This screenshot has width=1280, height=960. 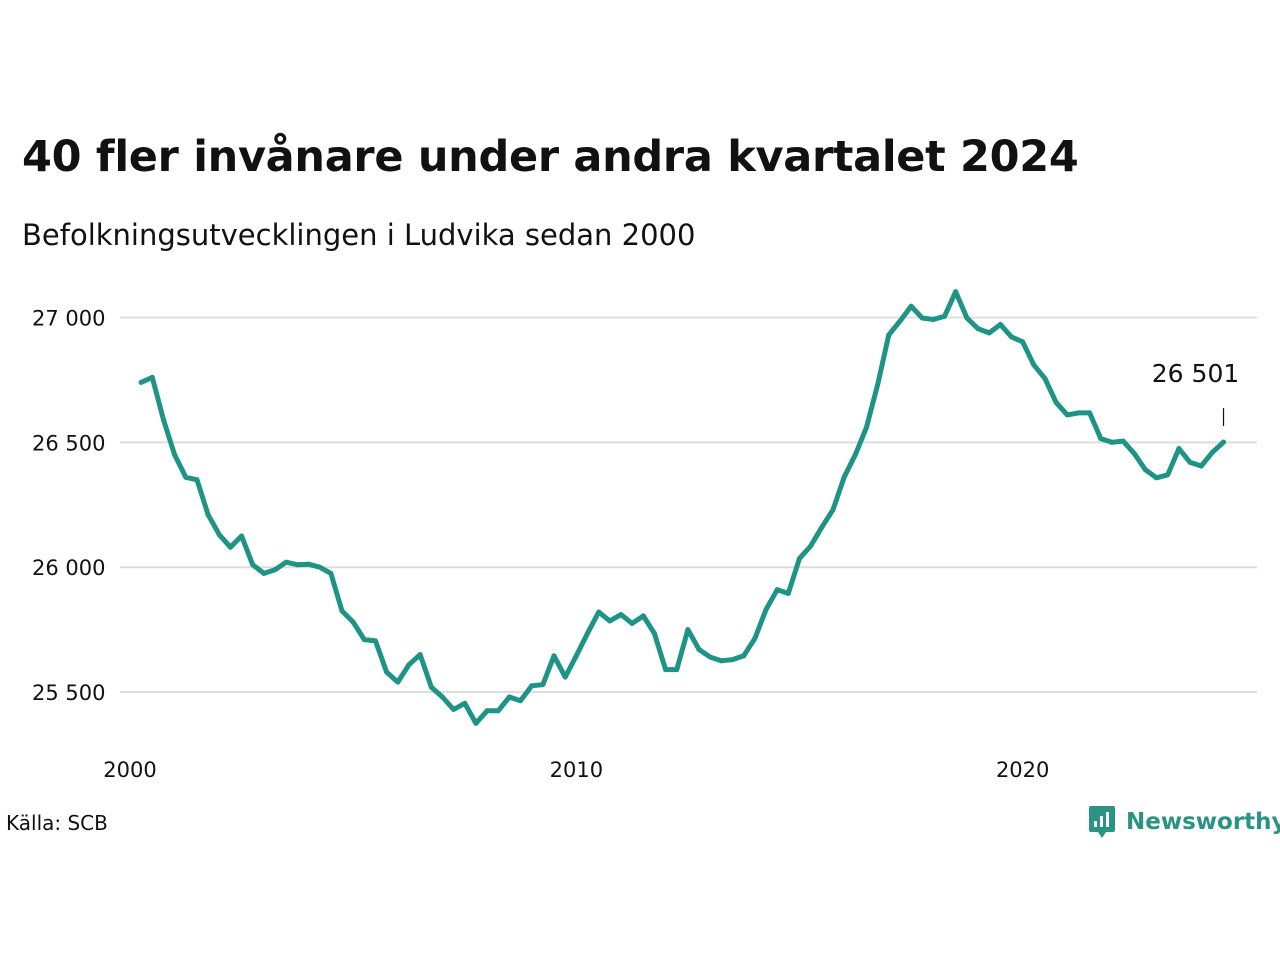 I want to click on source-credit: Källa: SCB, so click(x=57, y=823).